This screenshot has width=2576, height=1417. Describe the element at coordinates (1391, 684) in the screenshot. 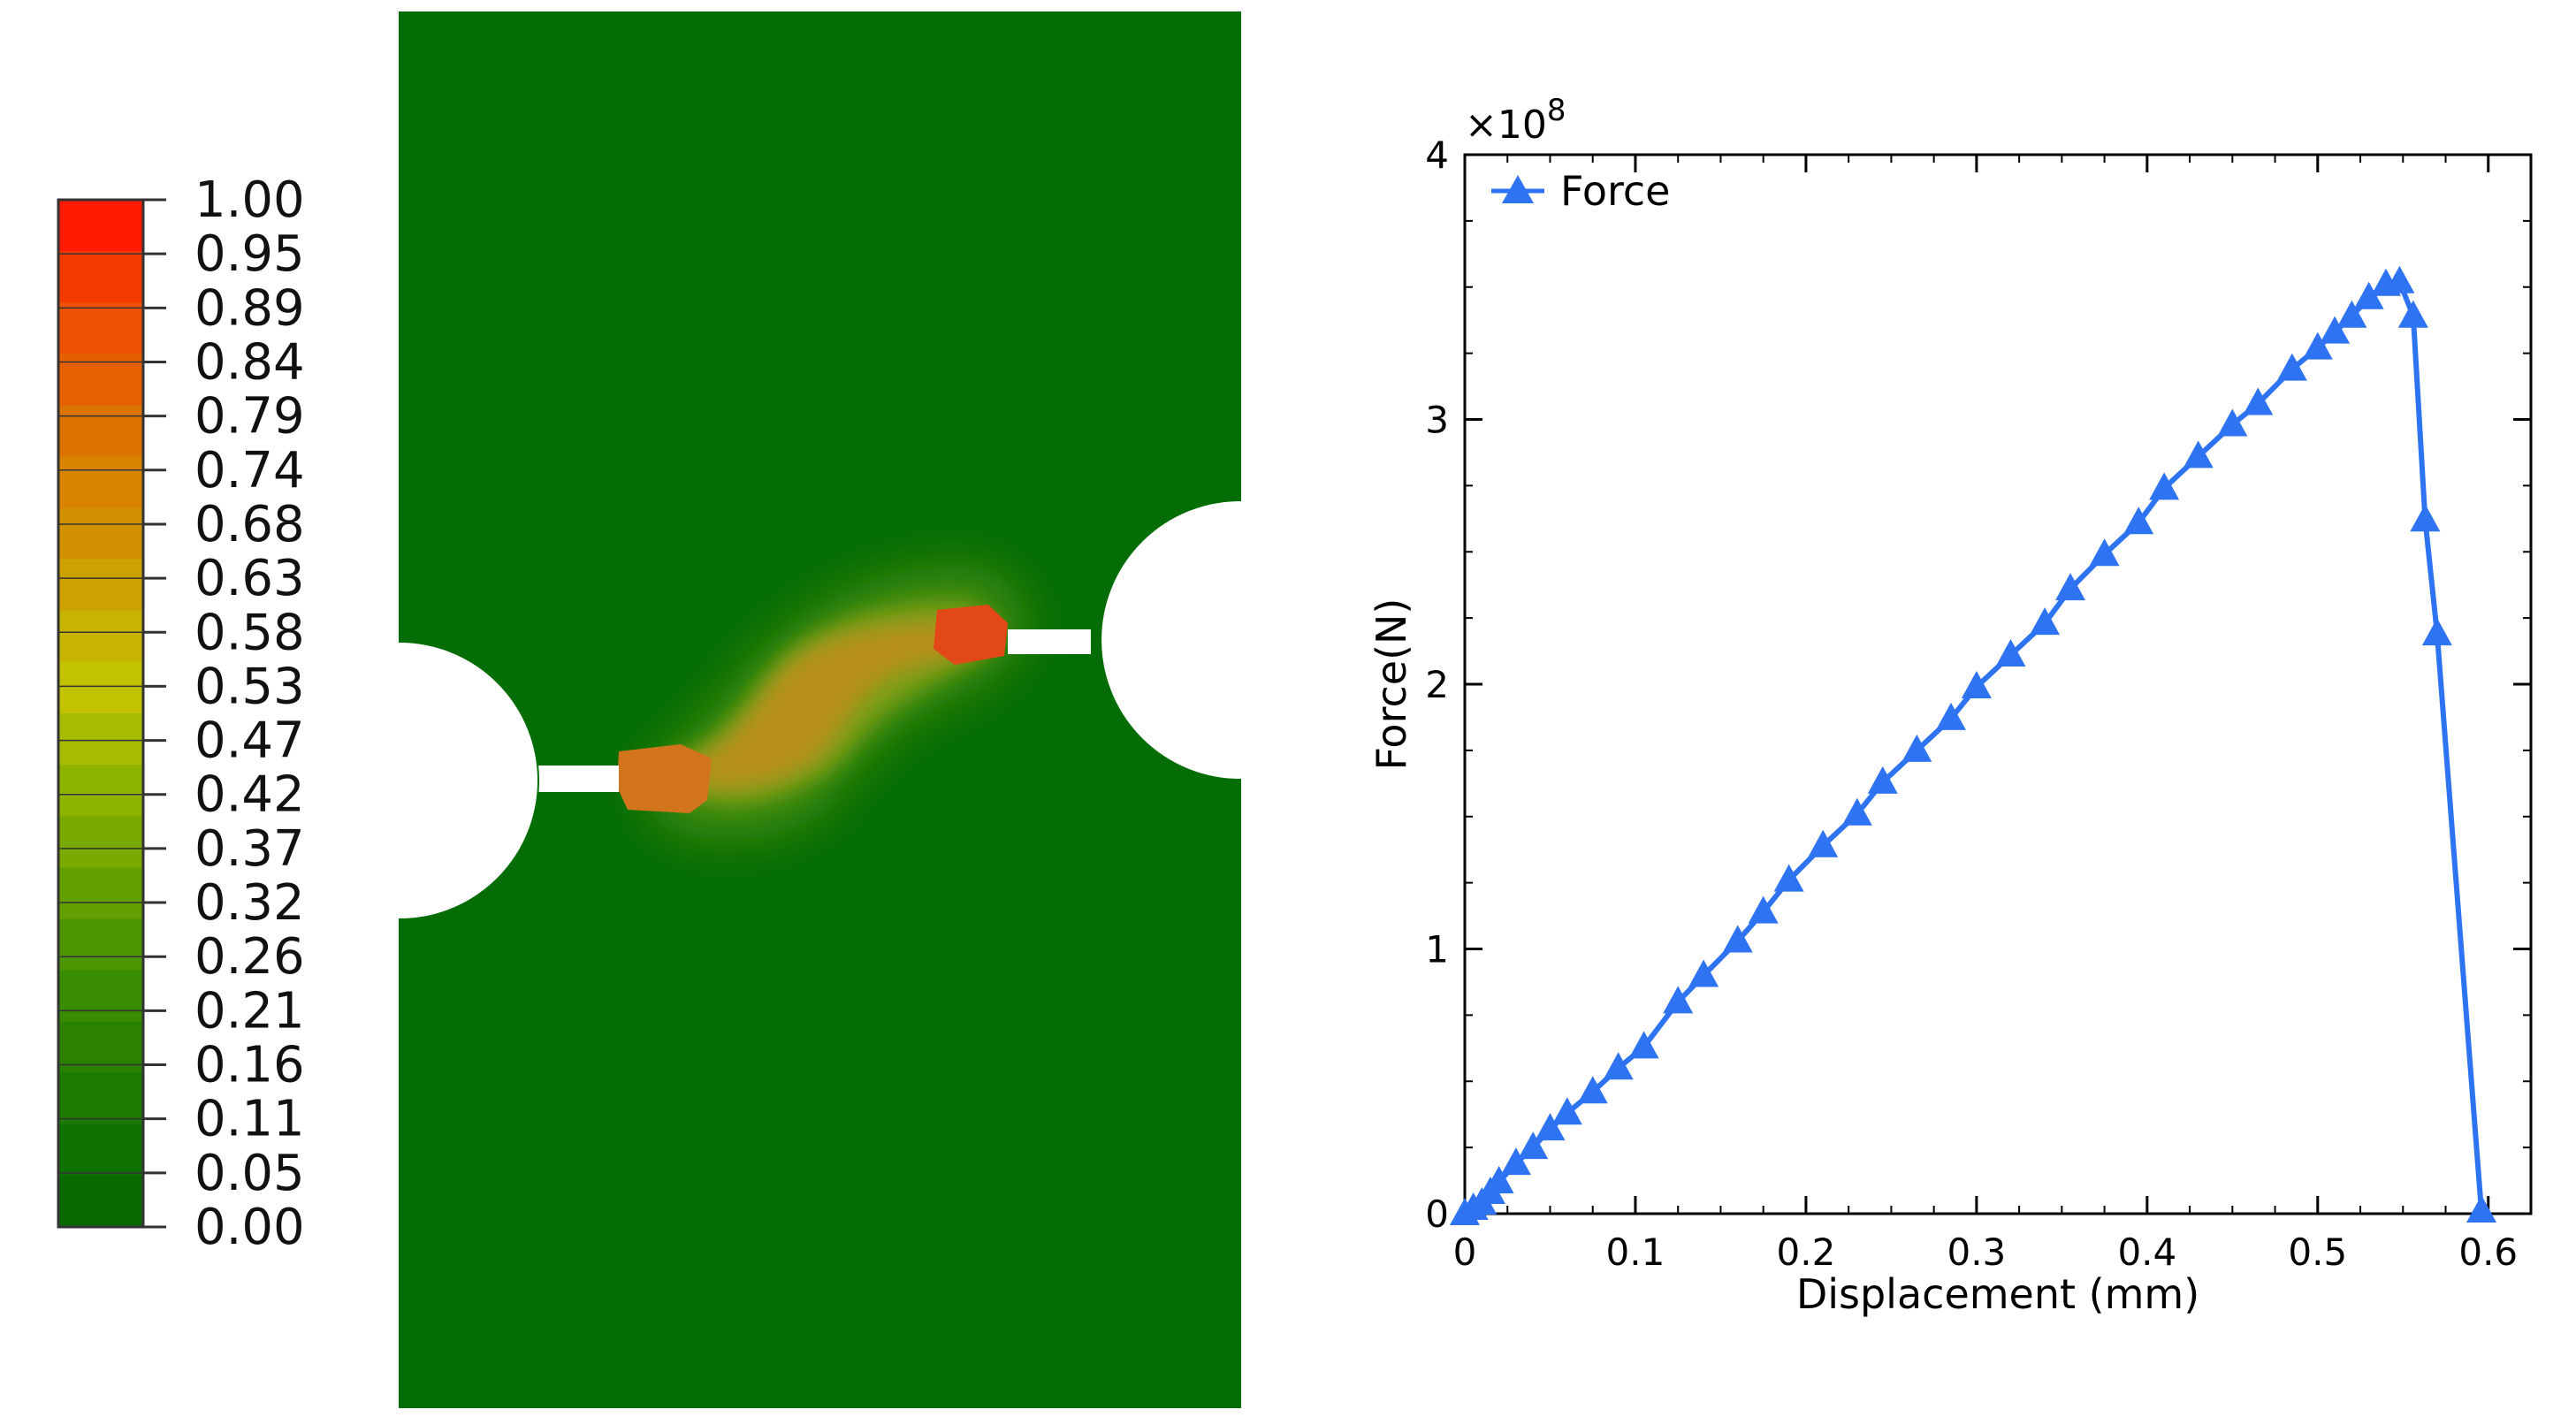

I see `y-axis-label: Force(N)` at that location.